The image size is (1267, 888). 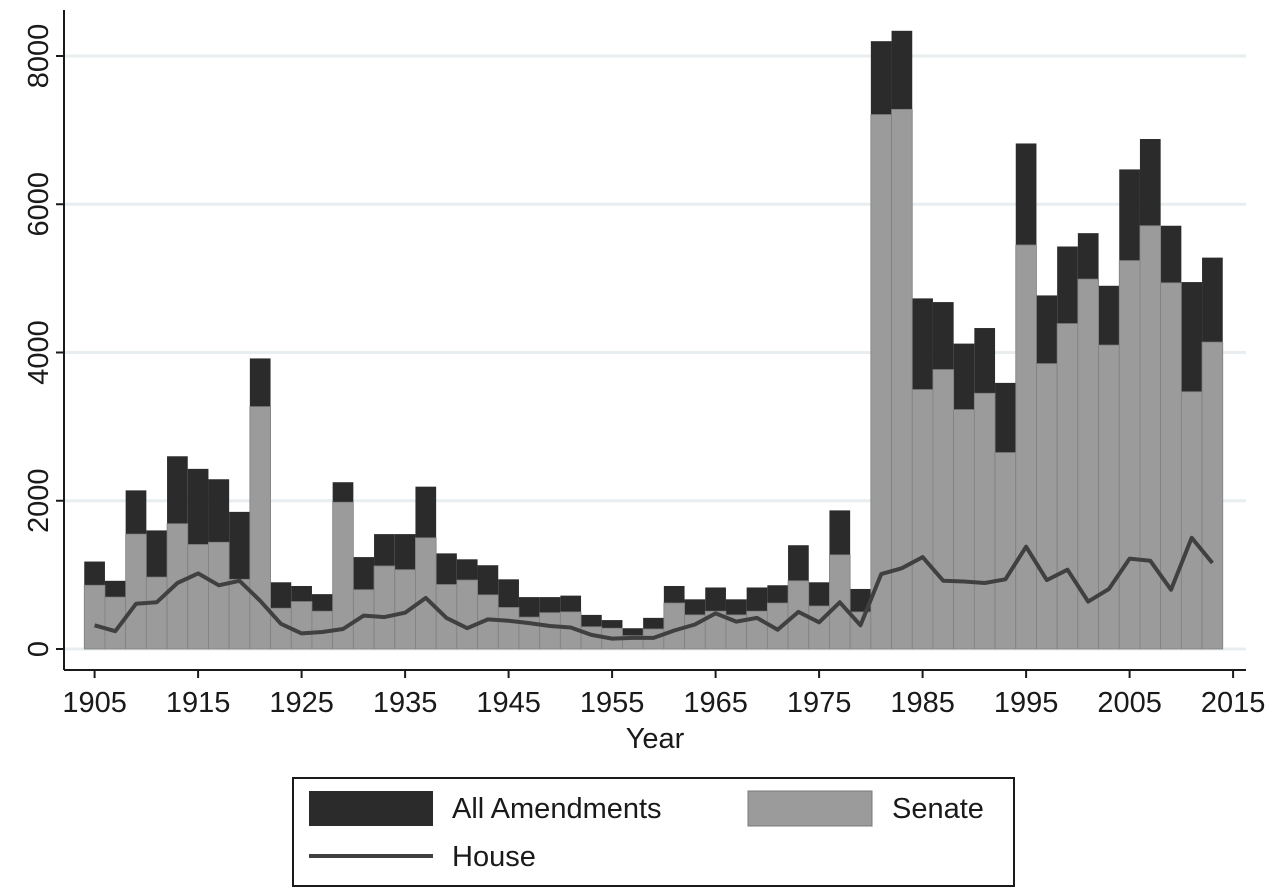 What do you see at coordinates (1129, 703) in the screenshot?
I see `x-tick-label: 2005` at bounding box center [1129, 703].